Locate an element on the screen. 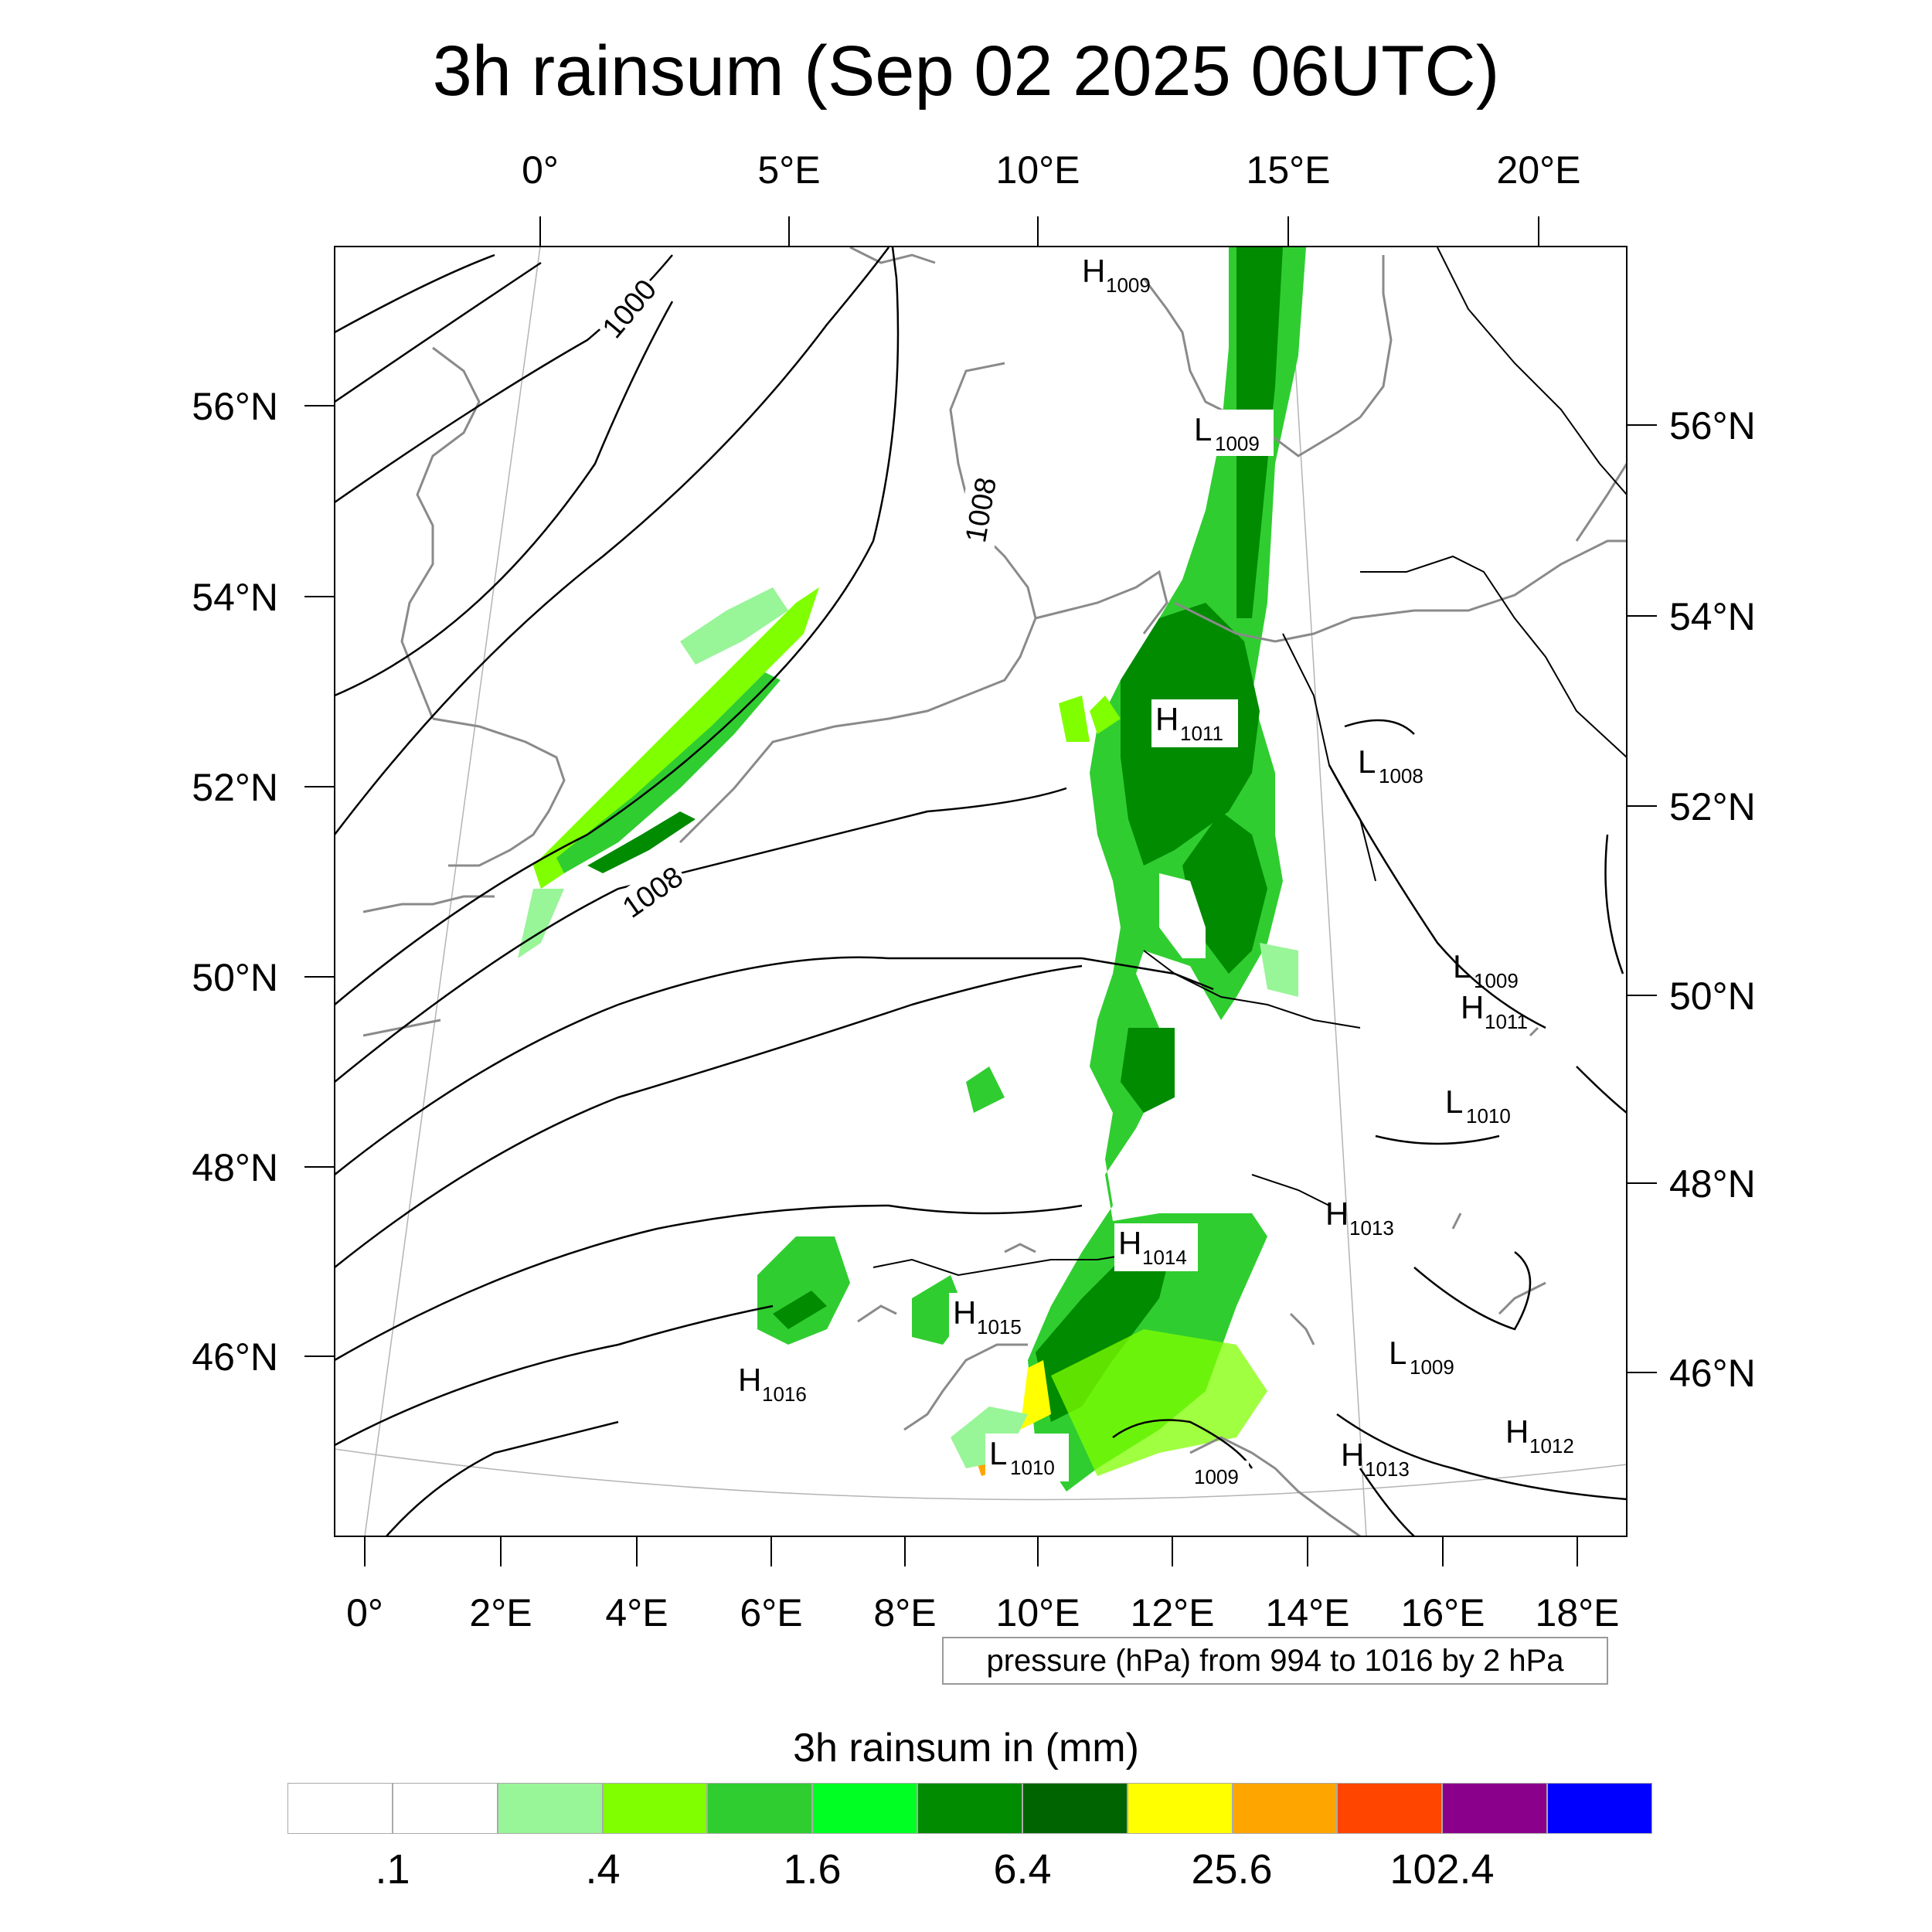 Image resolution: width=1932 pixels, height=1932 pixels. pressure-interval-note: pressure (hPa) from 994 to 1016 by 2 hPa is located at coordinates (1275, 1661).